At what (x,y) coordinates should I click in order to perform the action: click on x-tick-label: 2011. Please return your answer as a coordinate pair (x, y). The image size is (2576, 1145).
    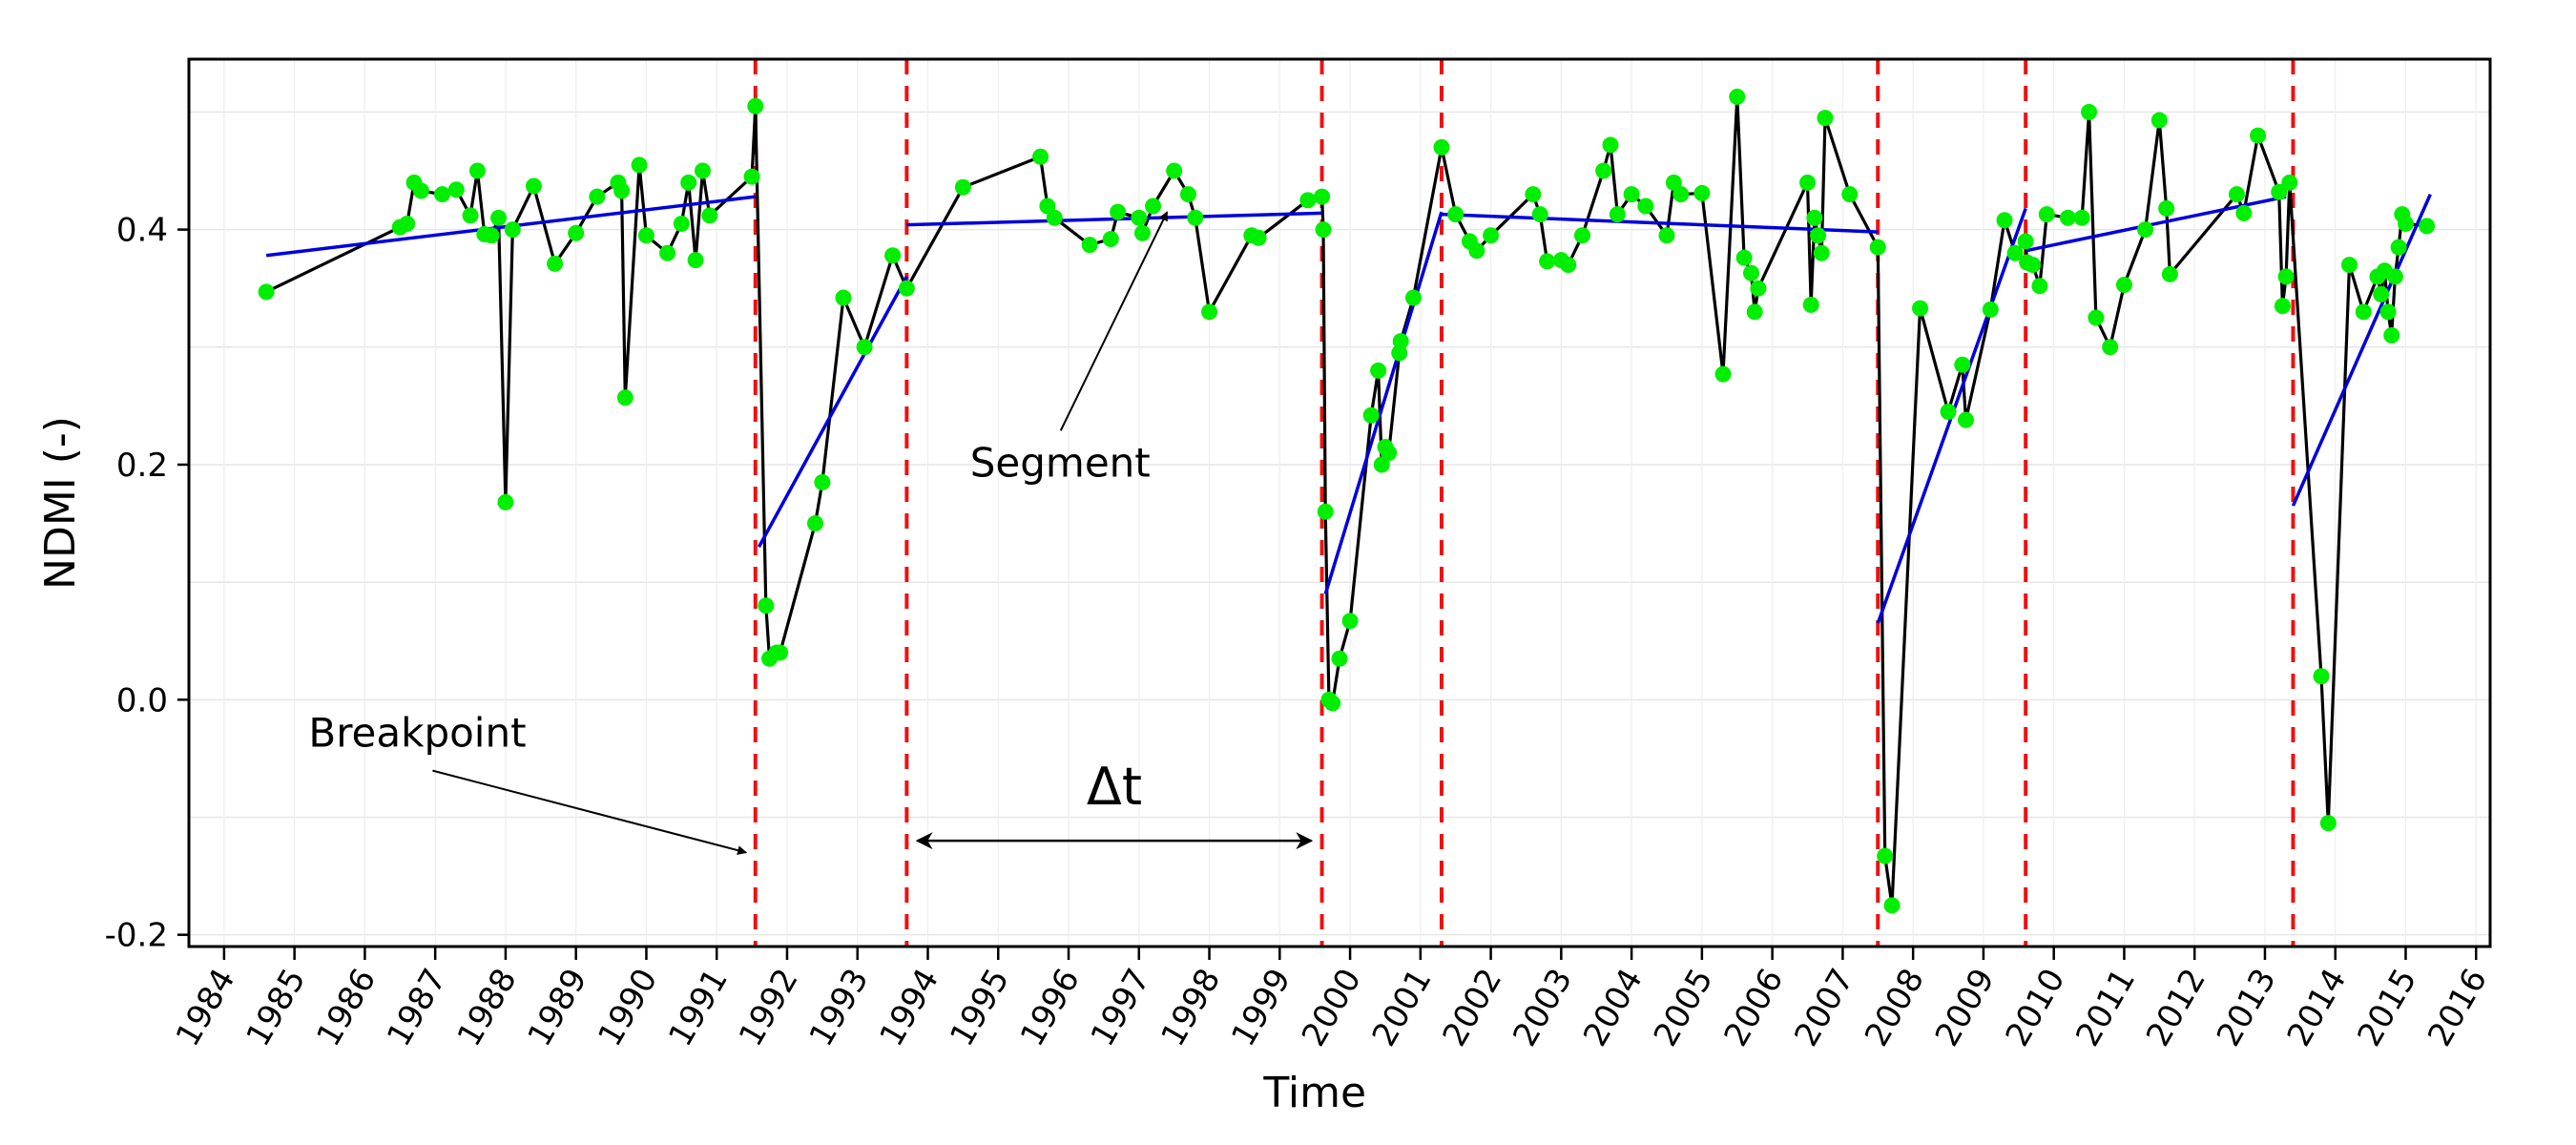
    Looking at the image, I should click on (2105, 1008).